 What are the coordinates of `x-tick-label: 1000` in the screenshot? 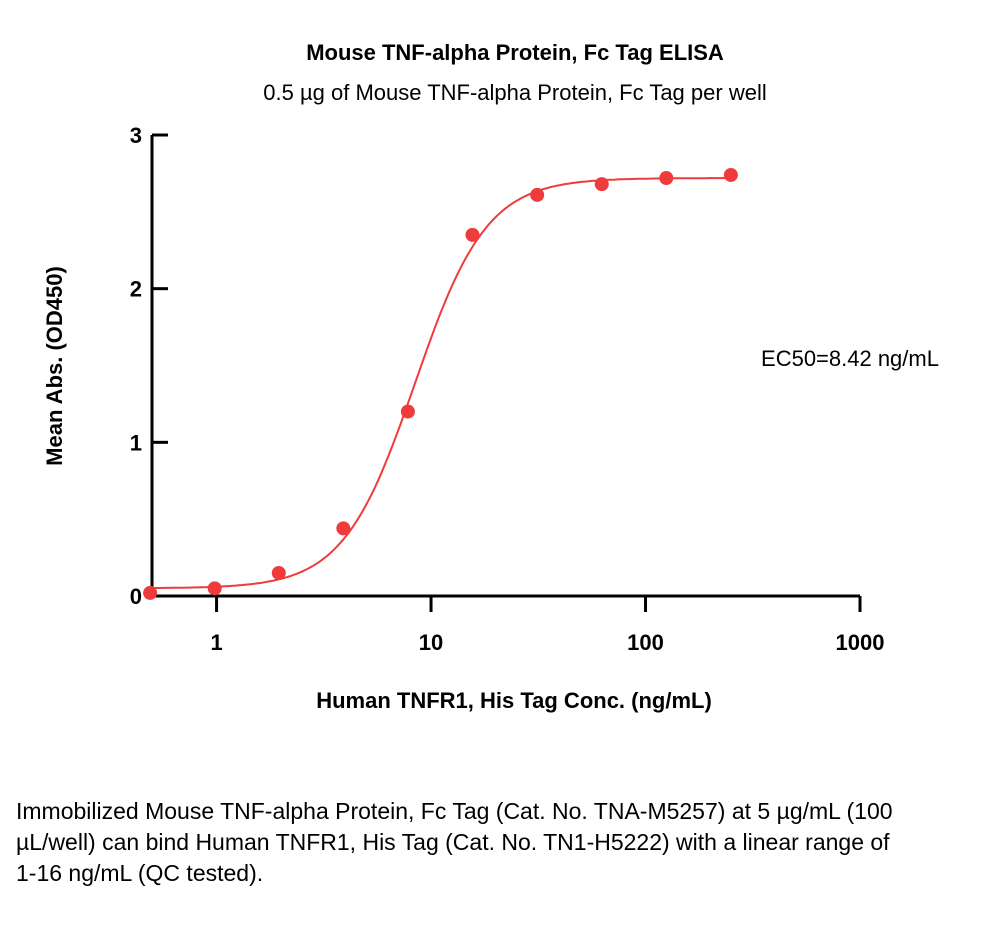 It's located at (860, 642).